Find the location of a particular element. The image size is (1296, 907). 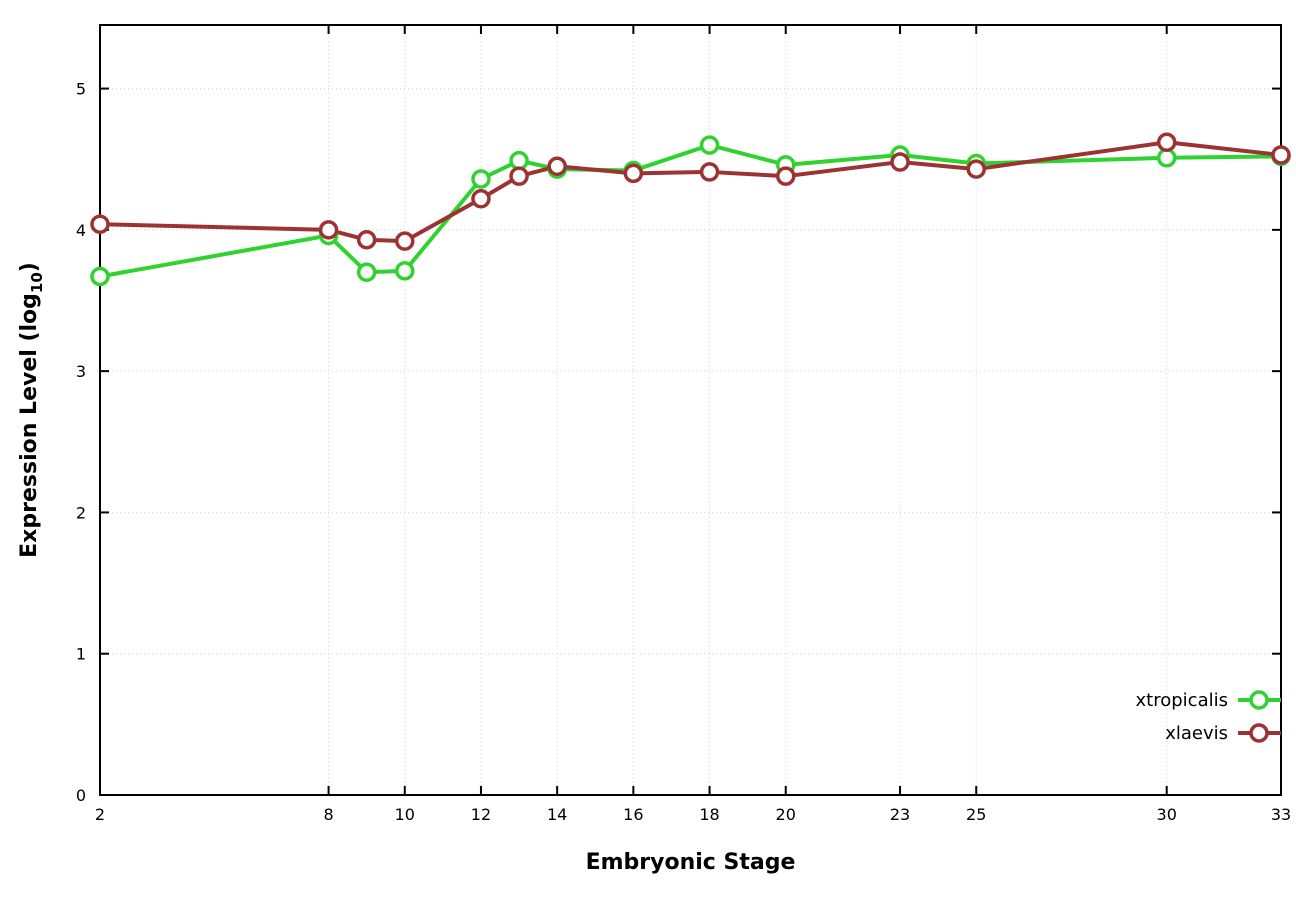

y-tick-label: 5 is located at coordinates (81, 89).